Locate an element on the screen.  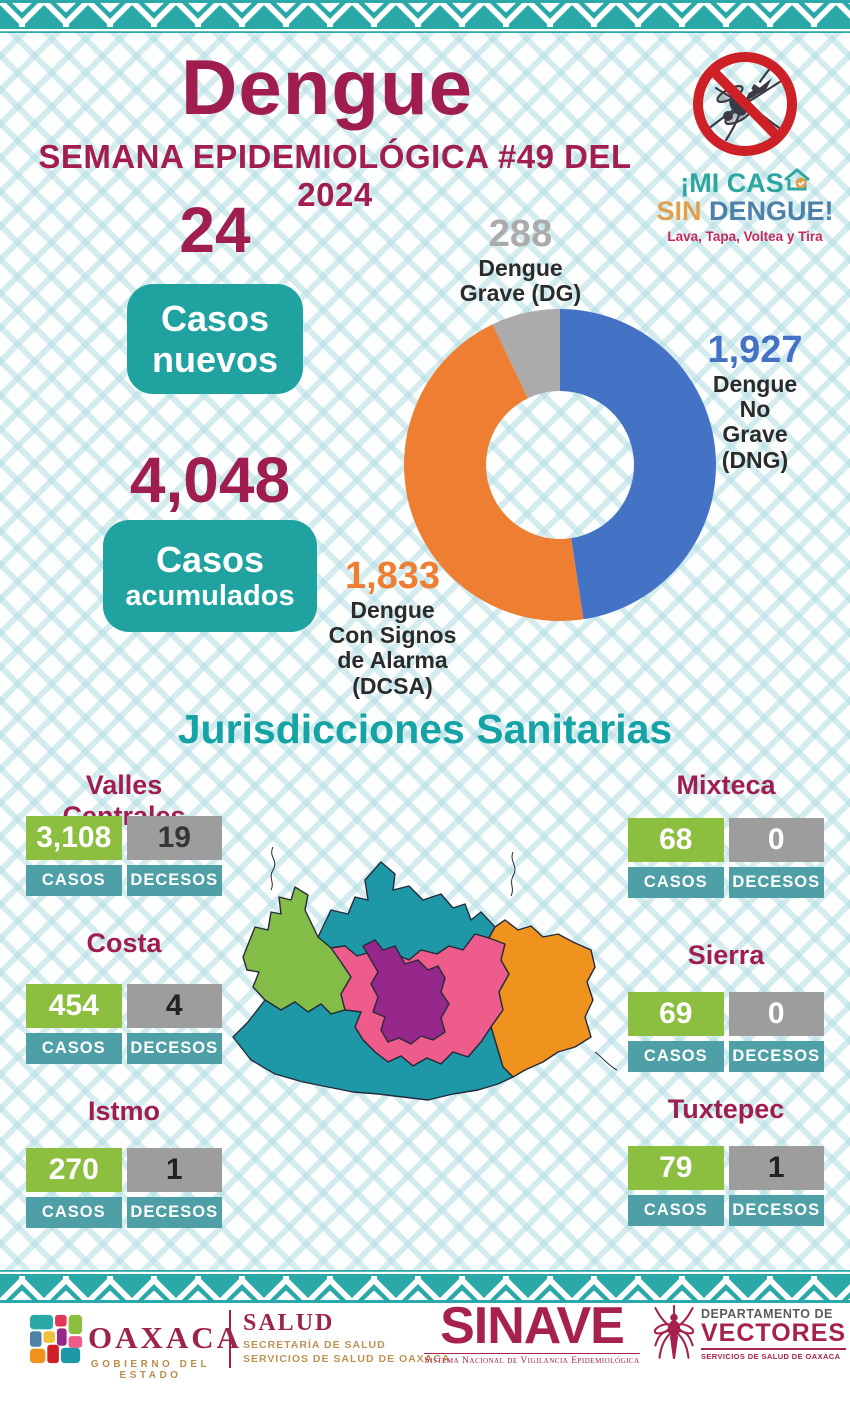
oaxaca-state-emblem is located at coordinates (56, 1339).